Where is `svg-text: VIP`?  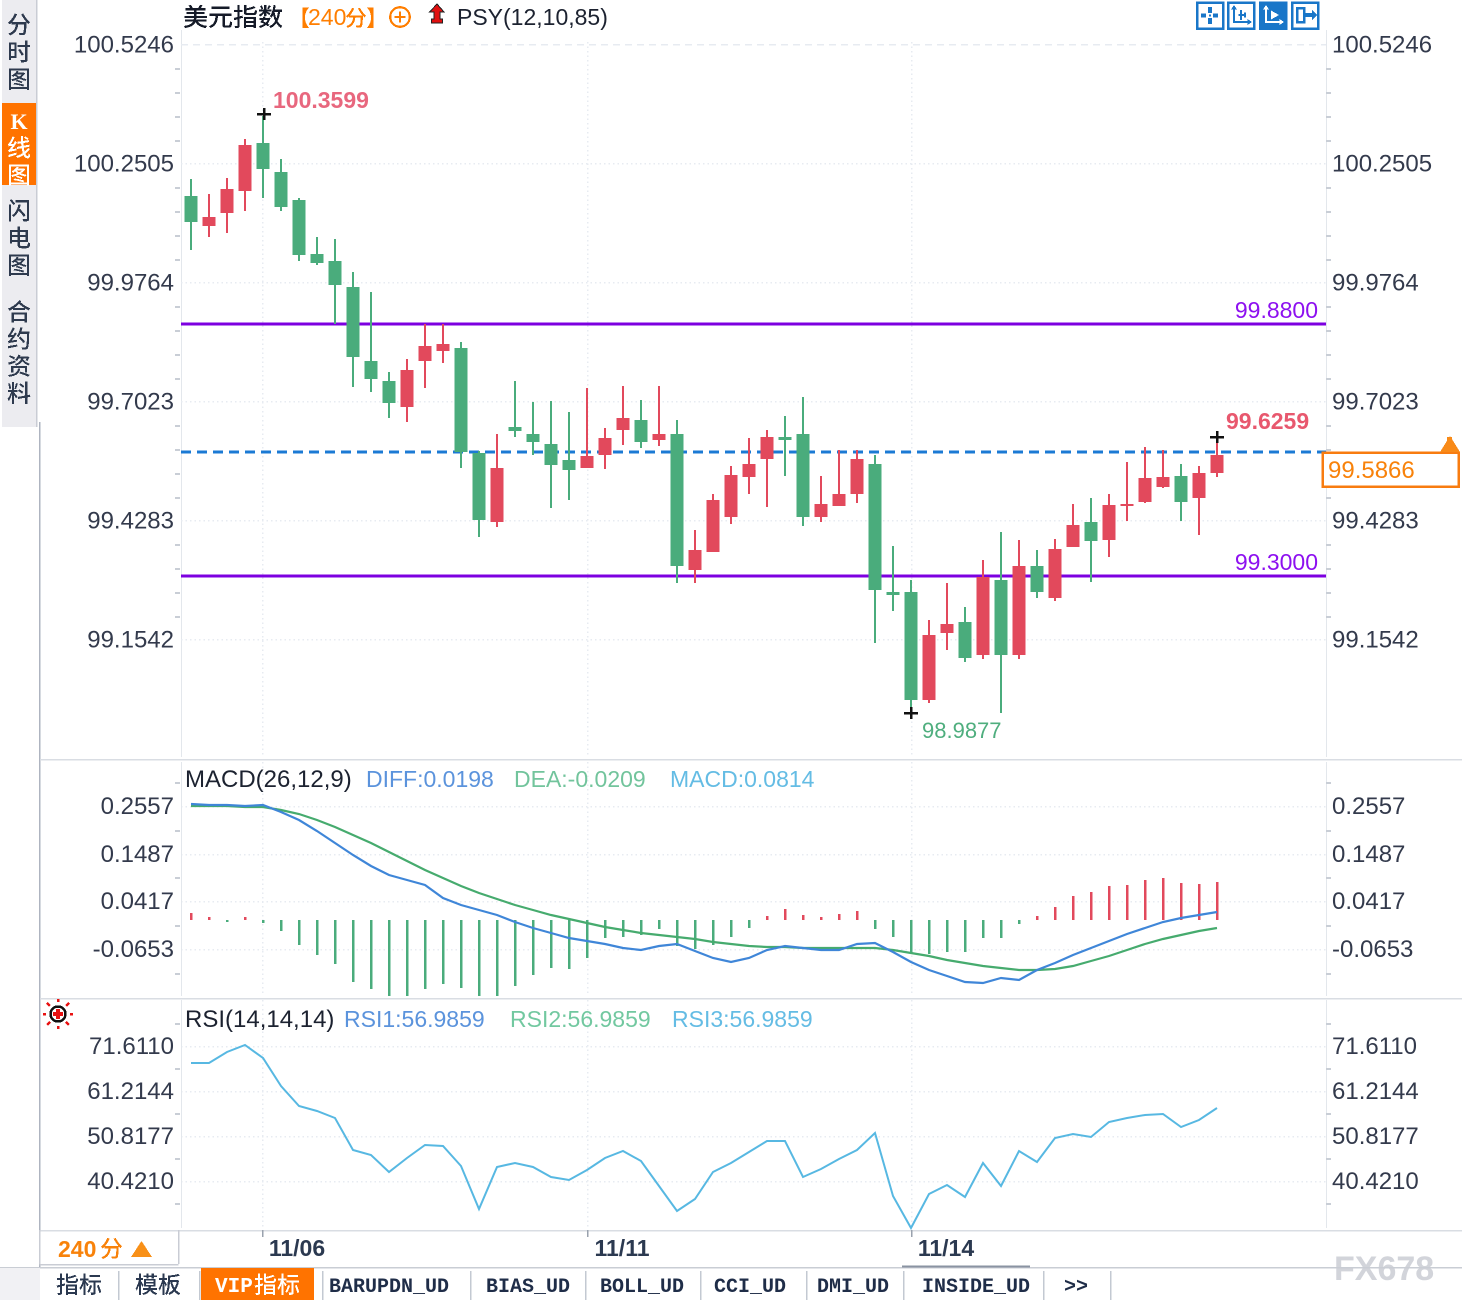 svg-text: VIP is located at coordinates (234, 1287).